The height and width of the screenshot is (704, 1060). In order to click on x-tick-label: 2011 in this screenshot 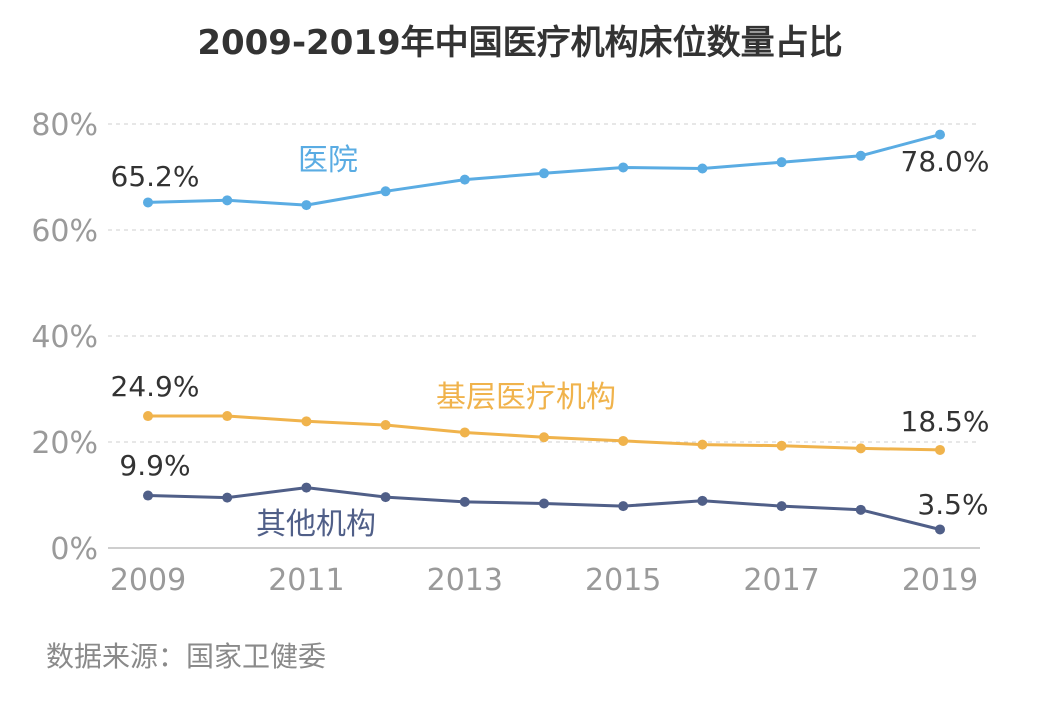, I will do `click(306, 580)`.